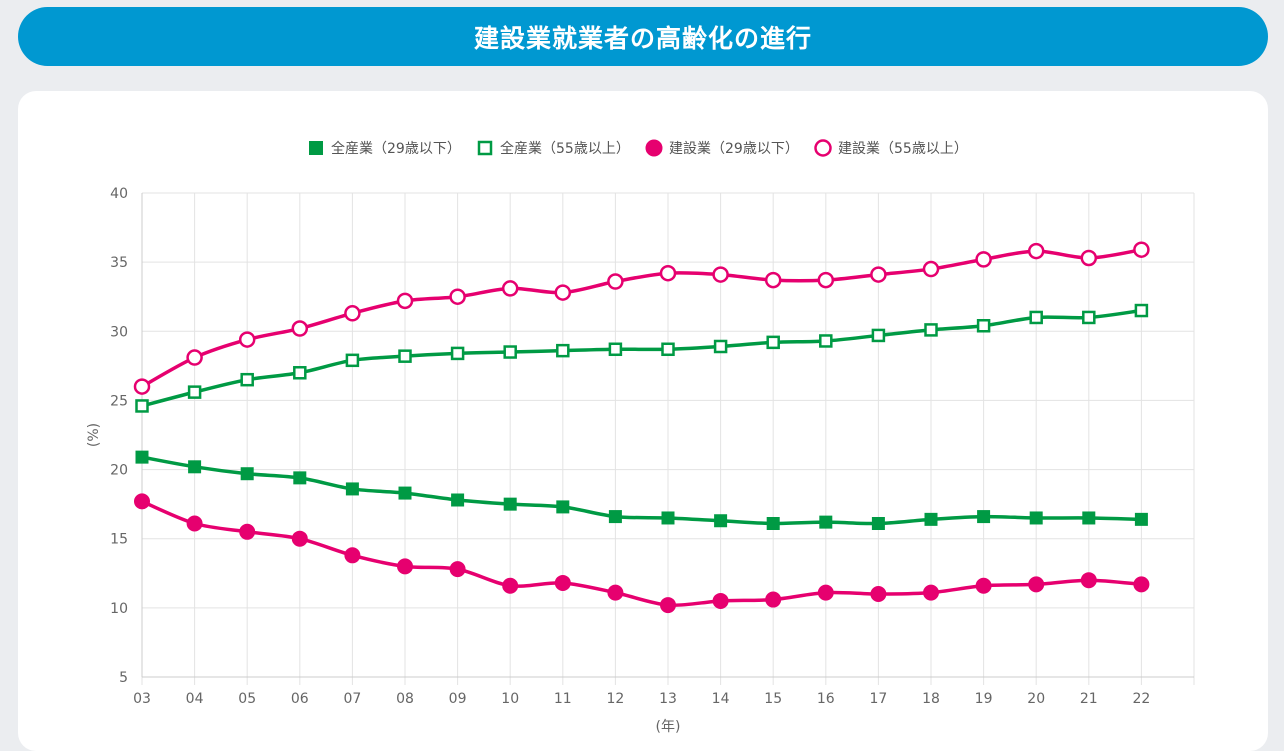 The height and width of the screenshot is (751, 1284). What do you see at coordinates (119, 471) in the screenshot?
I see `y-tick-label: 20` at bounding box center [119, 471].